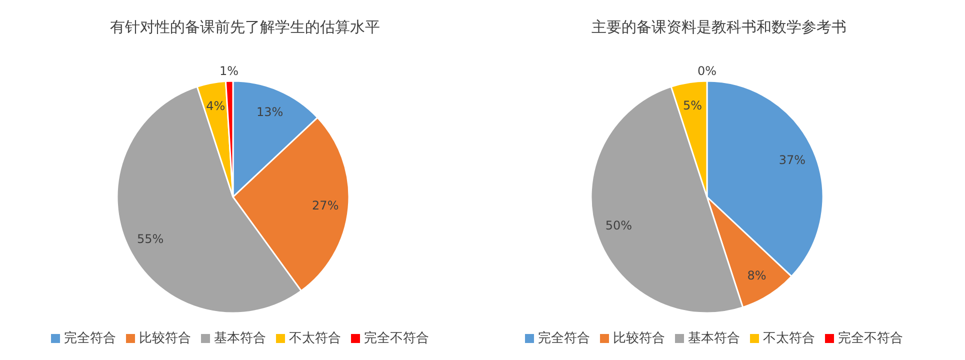 The image size is (965, 360). Describe the element at coordinates (719, 28) in the screenshot. I see `chart-title: 主要的备课资料是教科书和数学参考书` at that location.